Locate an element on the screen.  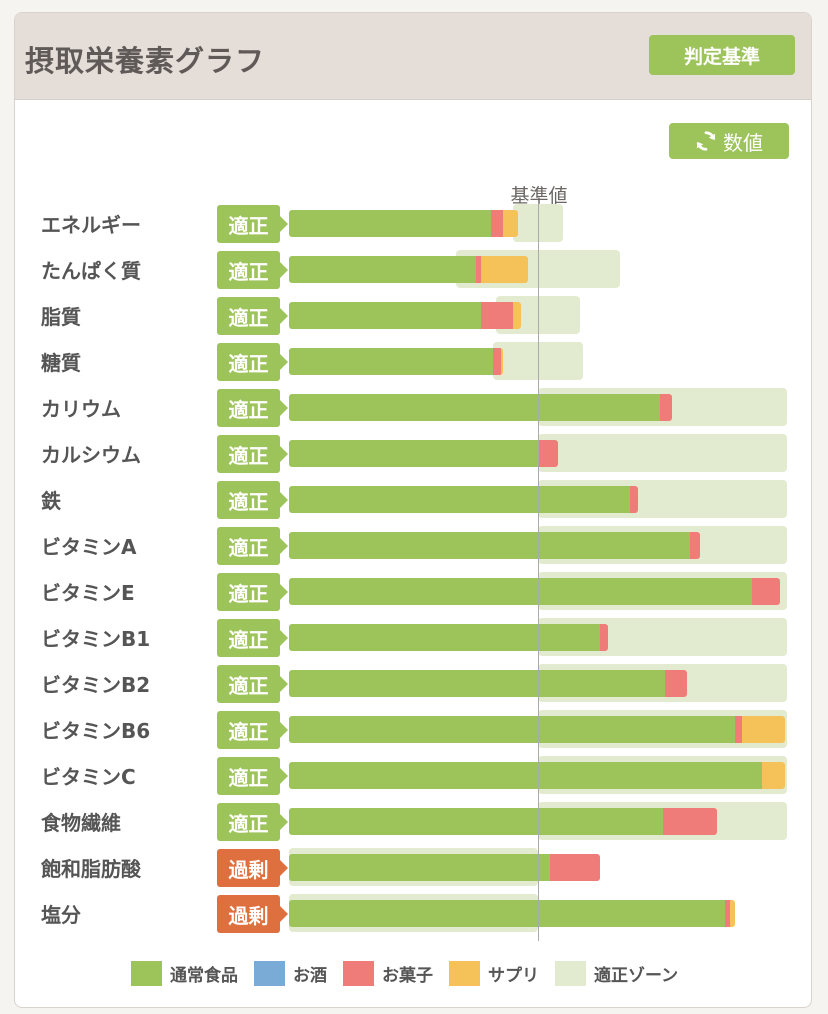
refresh-icon is located at coordinates (706, 141).